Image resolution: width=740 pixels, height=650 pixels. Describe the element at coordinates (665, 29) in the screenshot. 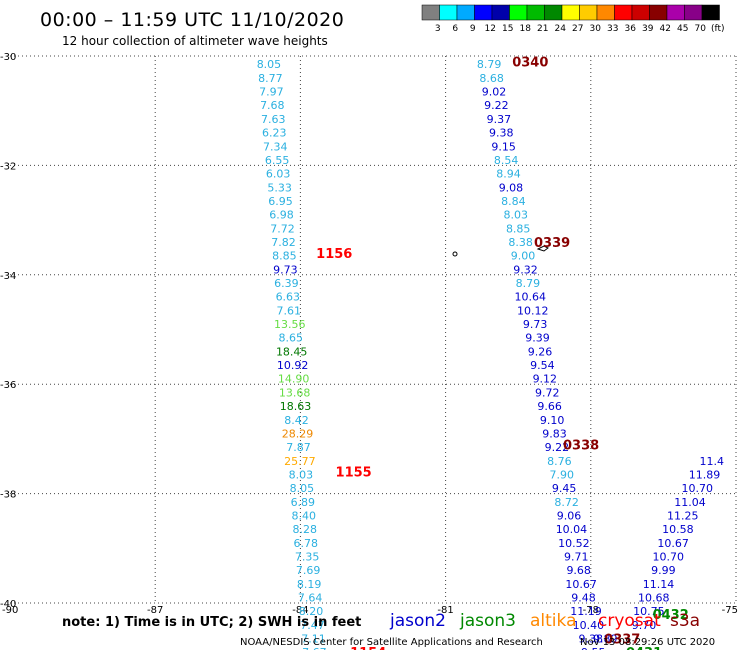

I see `colorbar-label: 42` at that location.